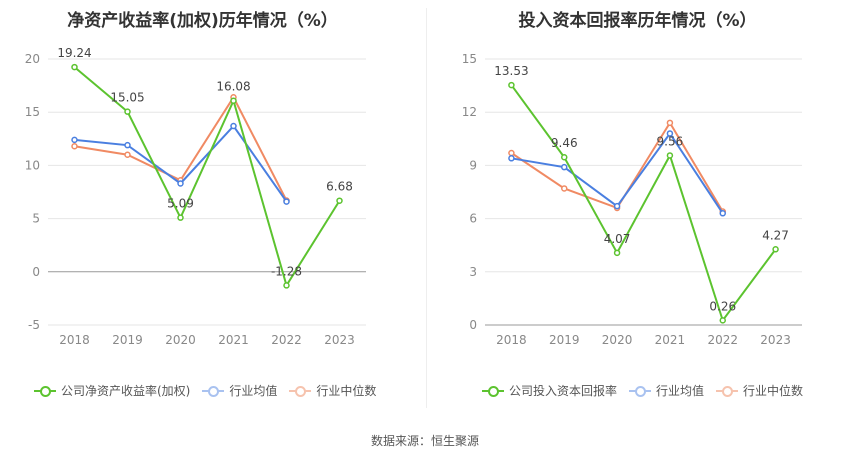 The height and width of the screenshot is (459, 850). Describe the element at coordinates (670, 141) in the screenshot. I see `data-label: 9.56` at that location.